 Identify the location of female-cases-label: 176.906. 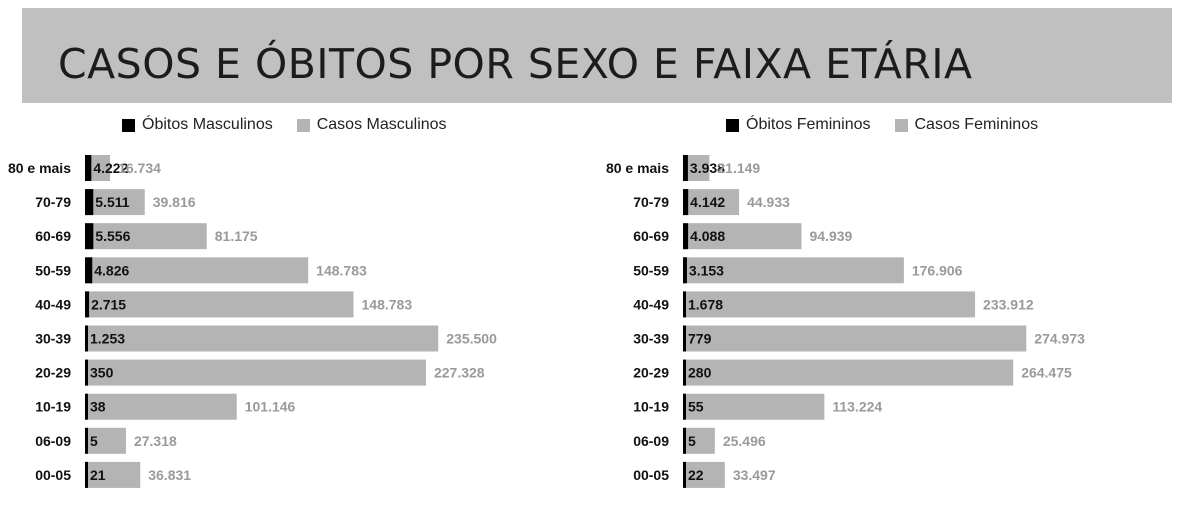
(937, 270).